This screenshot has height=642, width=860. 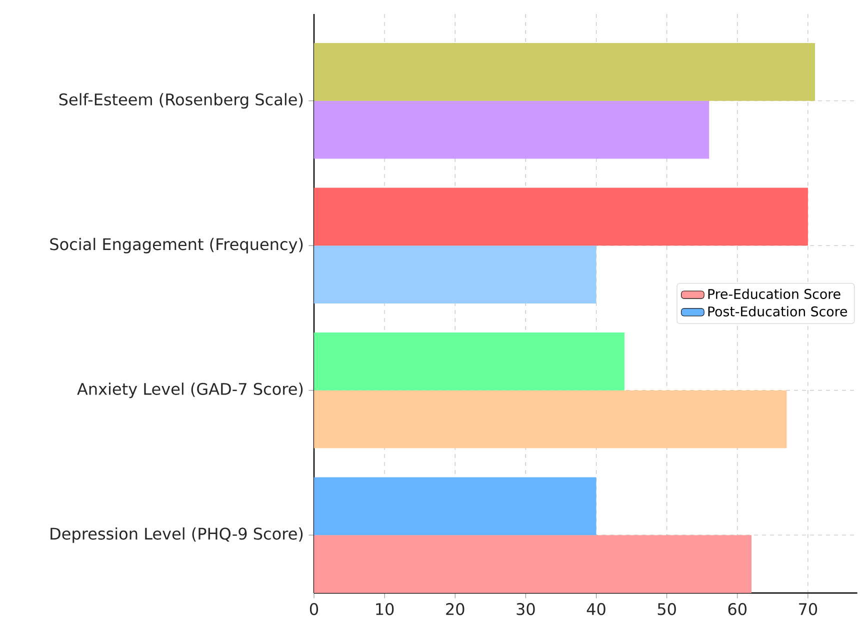 What do you see at coordinates (667, 609) in the screenshot?
I see `x-tick-label: 50` at bounding box center [667, 609].